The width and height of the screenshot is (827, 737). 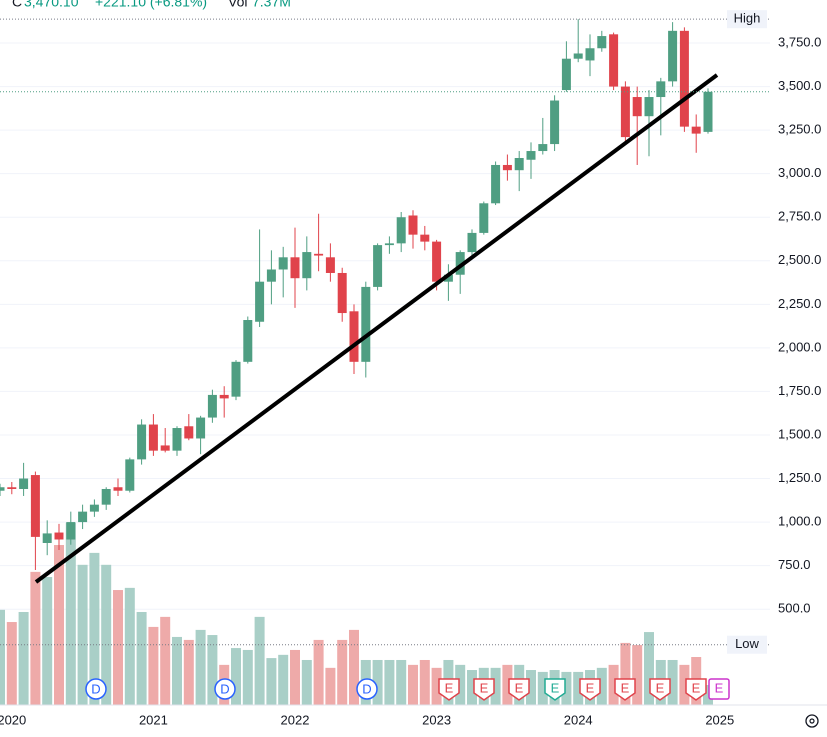 What do you see at coordinates (799, 303) in the screenshot?
I see `y-tick-label: 2,250.0` at bounding box center [799, 303].